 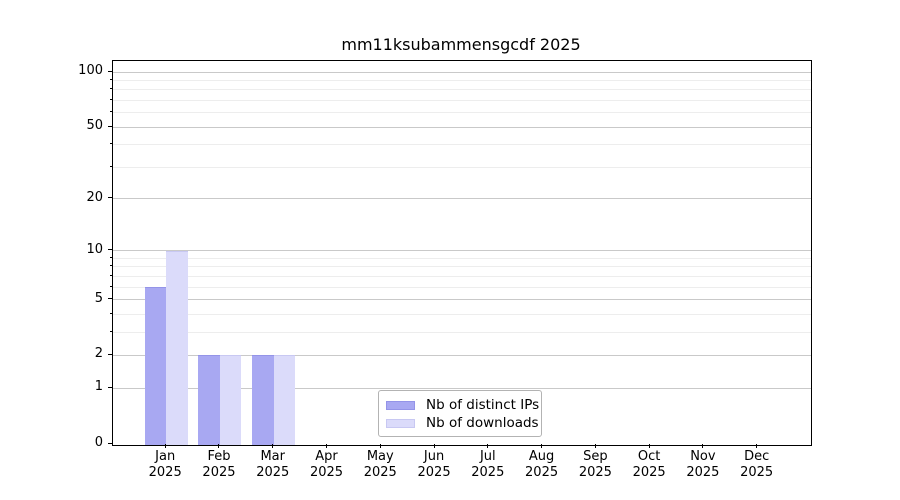 I want to click on legend: Nb of distinct IPs Nb of downloads, so click(x=460, y=413).